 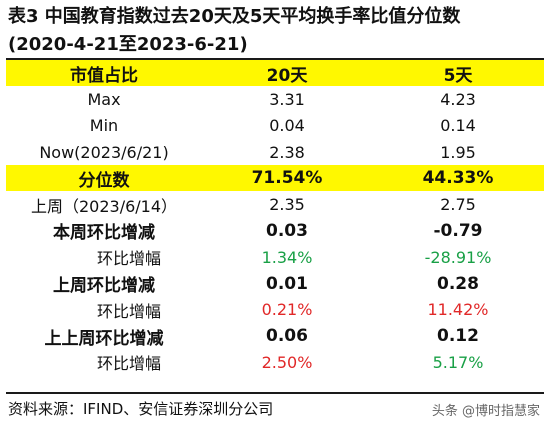 What do you see at coordinates (104, 126) in the screenshot?
I see `row-label: Min` at bounding box center [104, 126].